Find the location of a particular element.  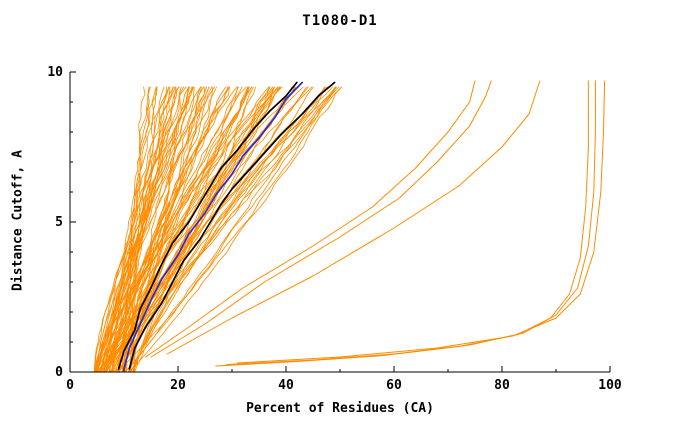

chart-title: T1080-D1 is located at coordinates (340, 21).